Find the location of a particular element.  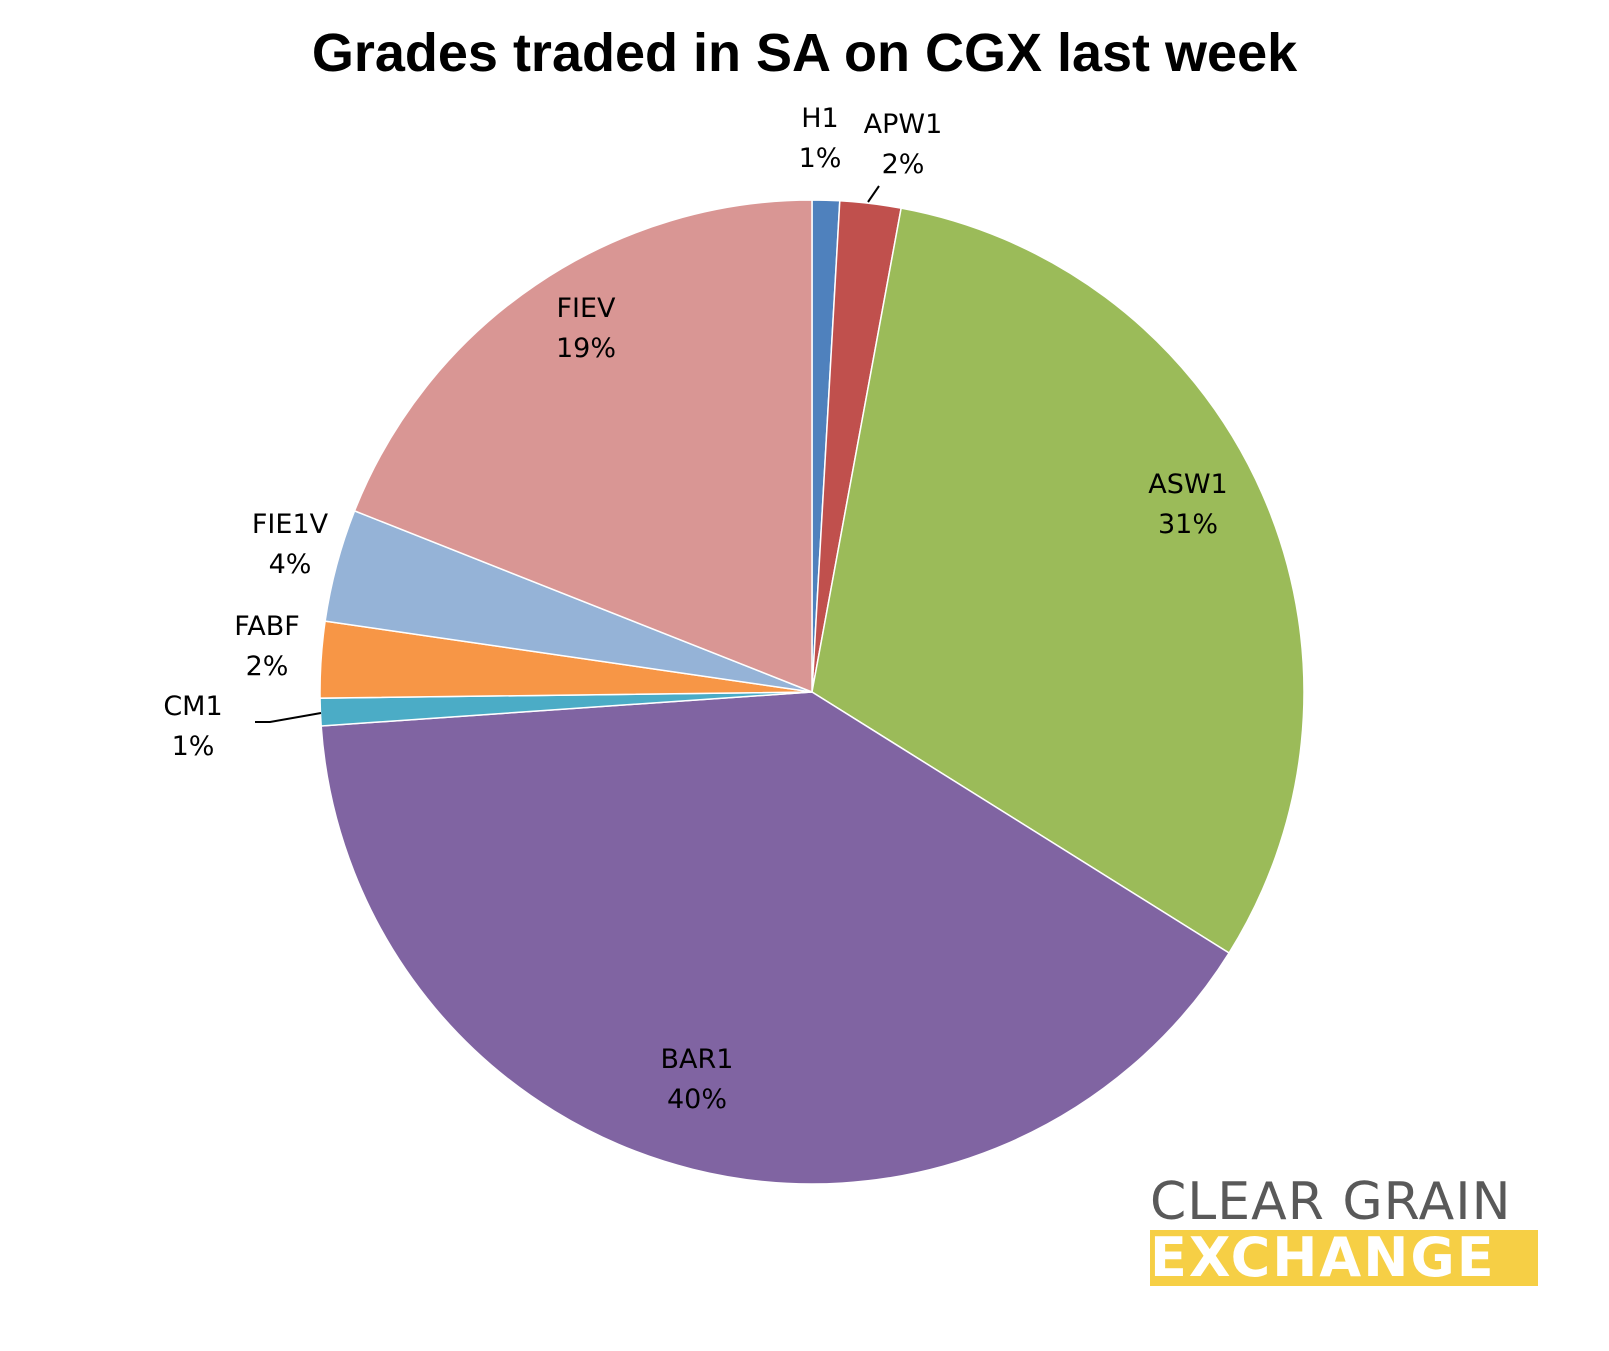

slice-label-bar1: BAR1 is located at coordinates (697, 1059).